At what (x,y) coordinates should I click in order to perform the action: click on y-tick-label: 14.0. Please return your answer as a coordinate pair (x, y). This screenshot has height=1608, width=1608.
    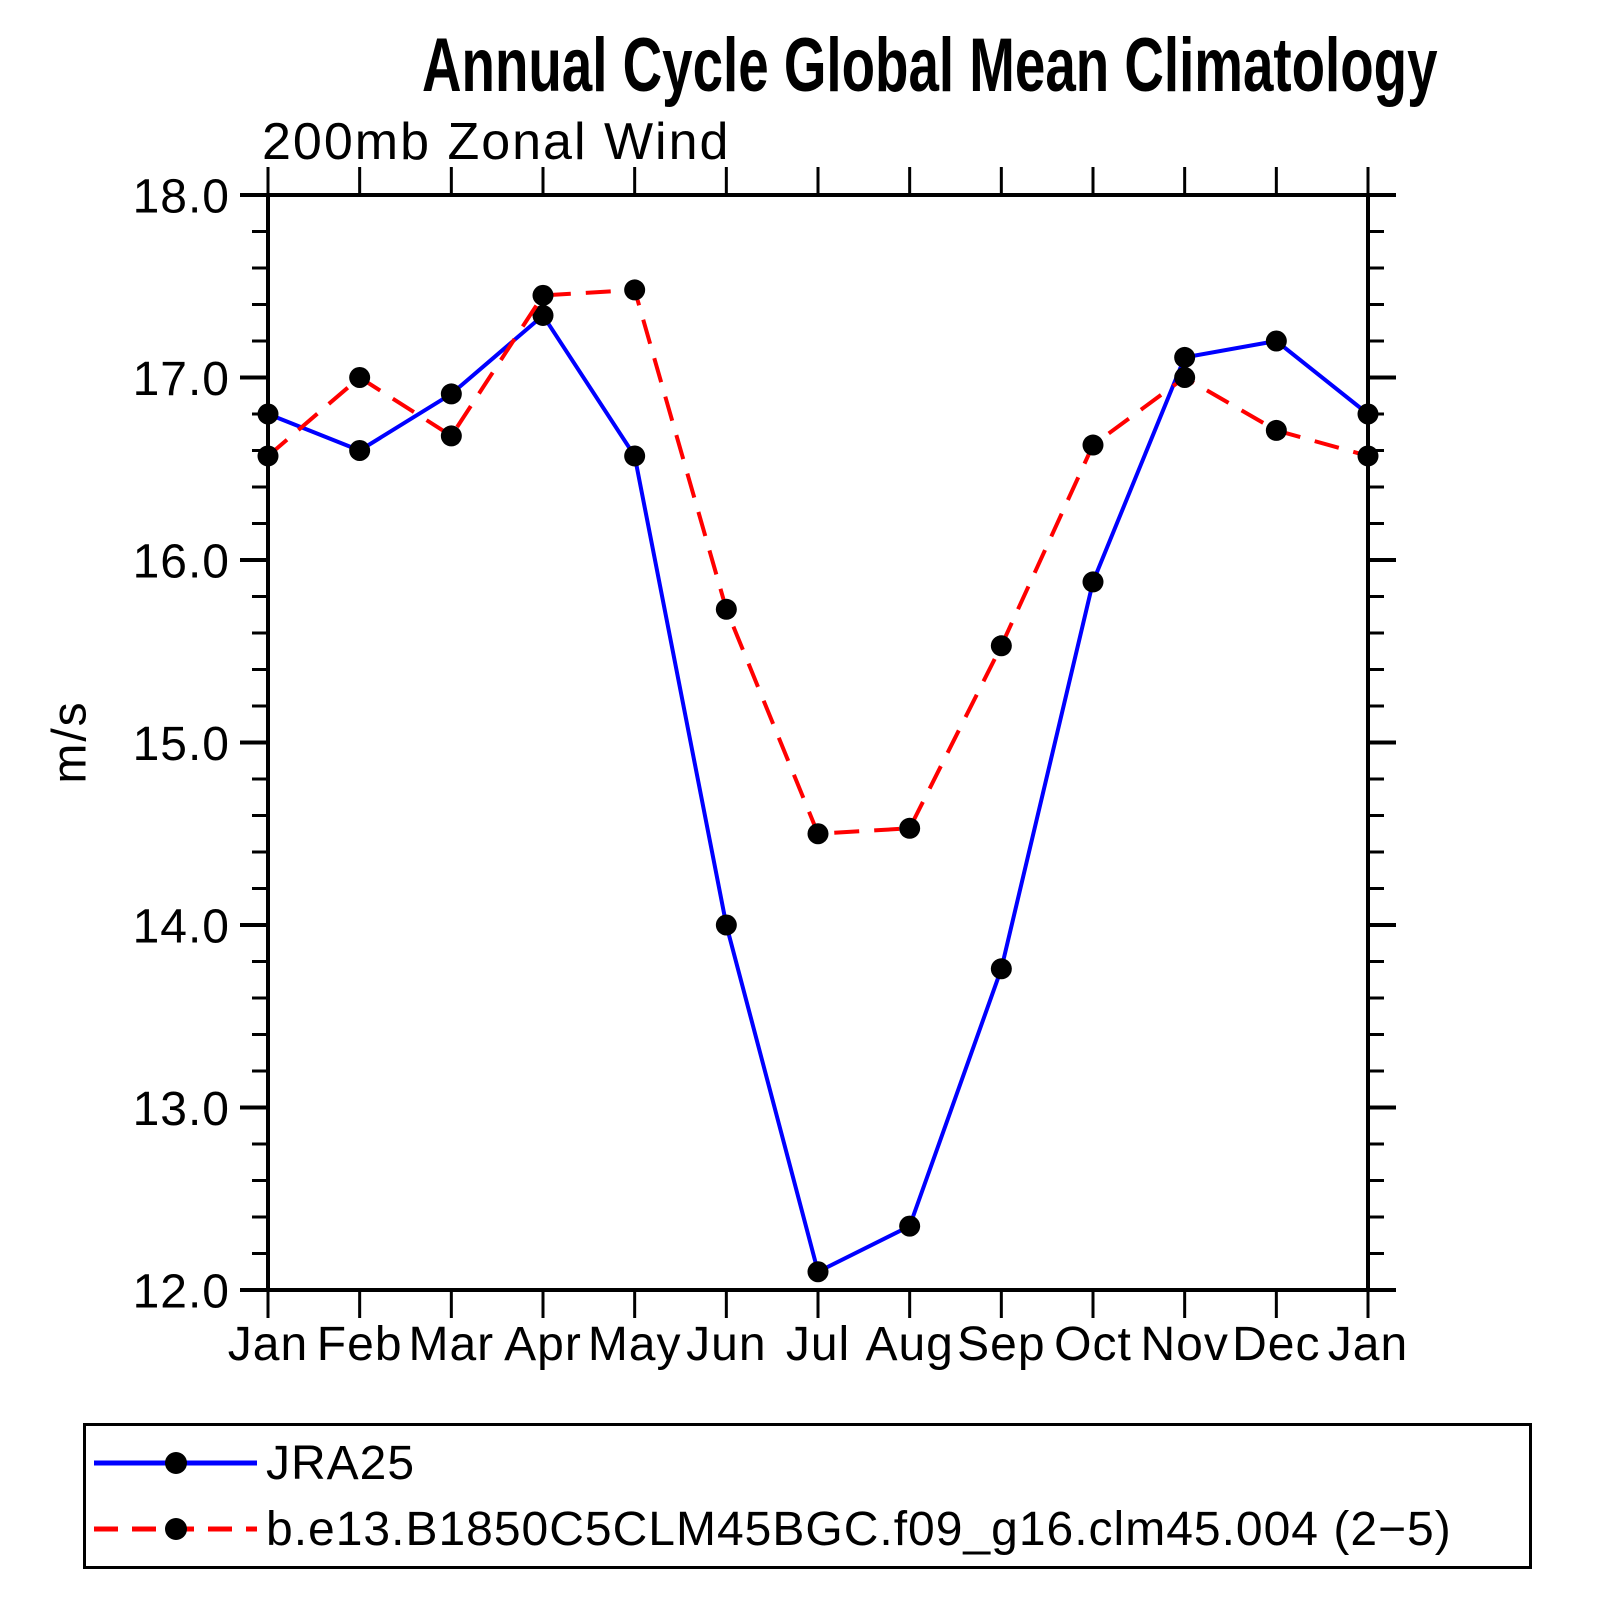
    Looking at the image, I should click on (181, 926).